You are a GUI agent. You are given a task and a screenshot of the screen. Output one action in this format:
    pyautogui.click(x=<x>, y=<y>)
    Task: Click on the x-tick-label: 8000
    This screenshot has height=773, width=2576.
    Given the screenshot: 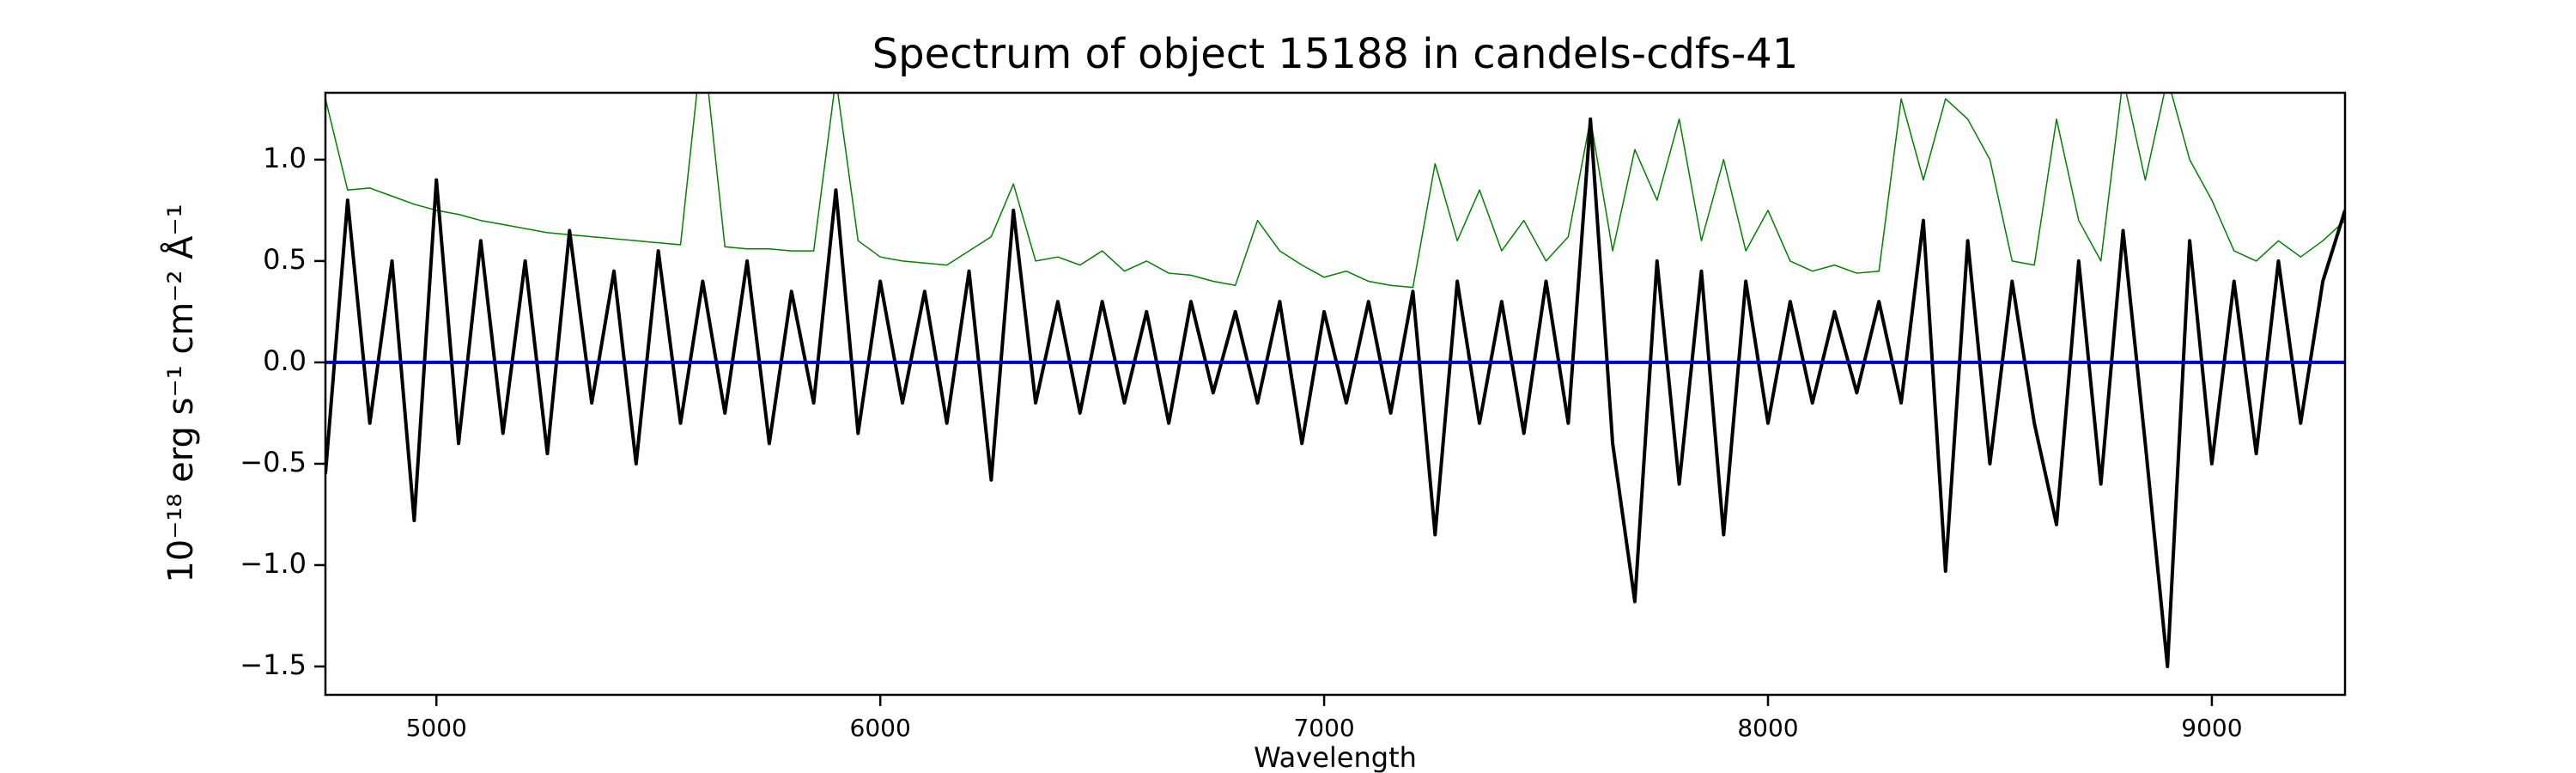 What is the action you would take?
    pyautogui.click(x=1768, y=728)
    